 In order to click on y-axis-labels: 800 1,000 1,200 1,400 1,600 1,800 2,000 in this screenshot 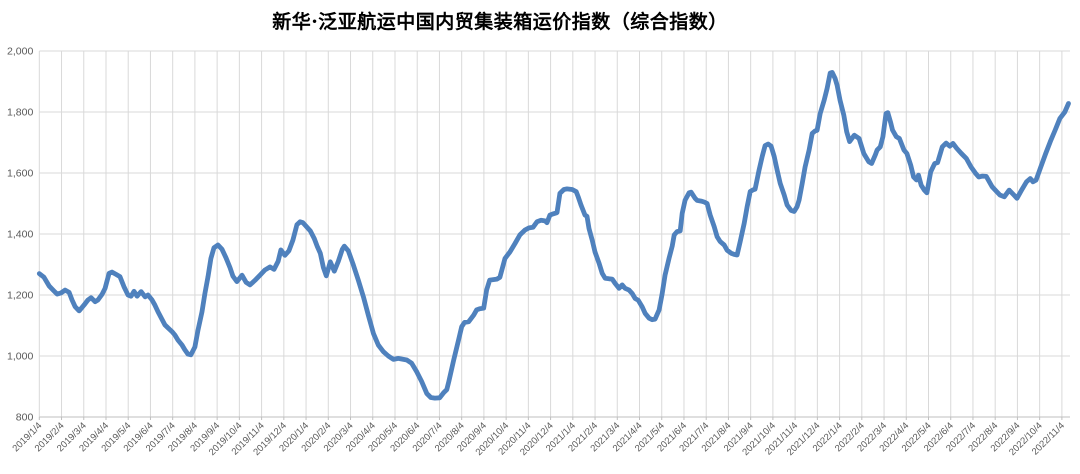, I will do `click(20, 235)`.